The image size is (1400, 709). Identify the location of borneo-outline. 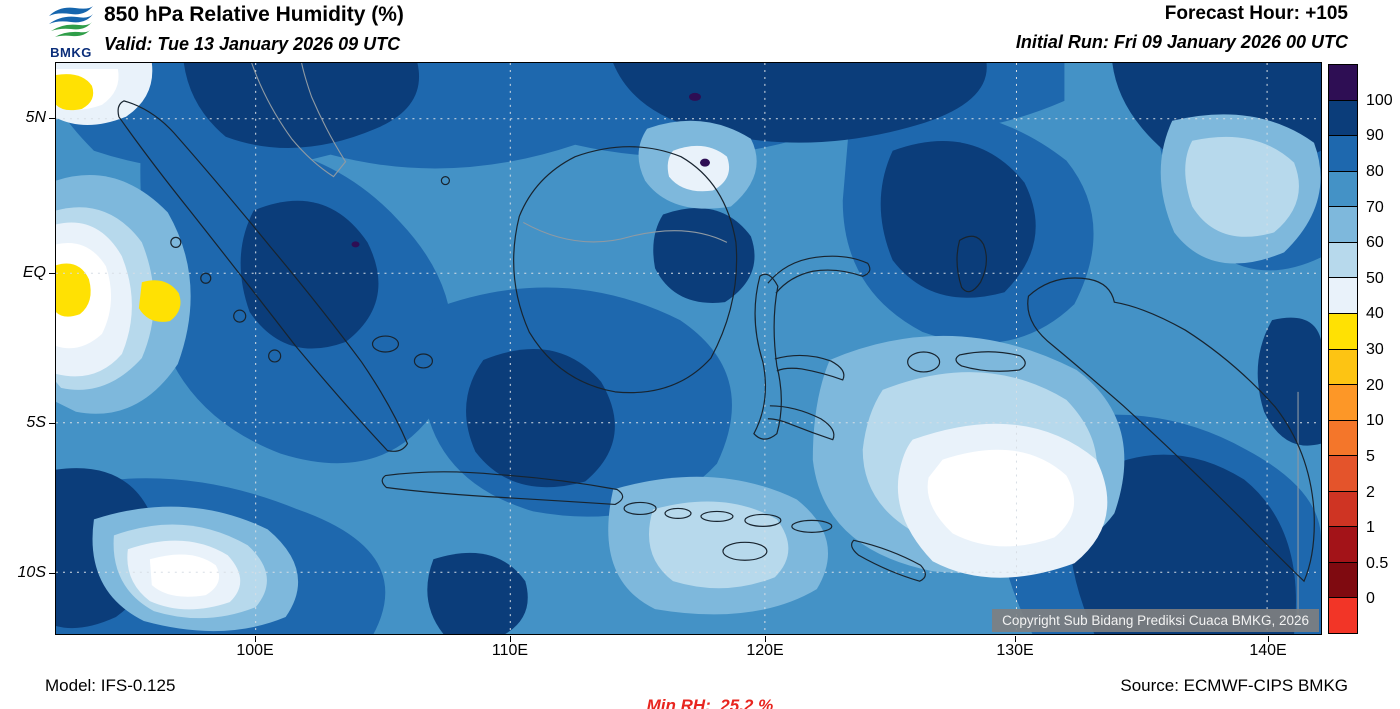
(625, 270).